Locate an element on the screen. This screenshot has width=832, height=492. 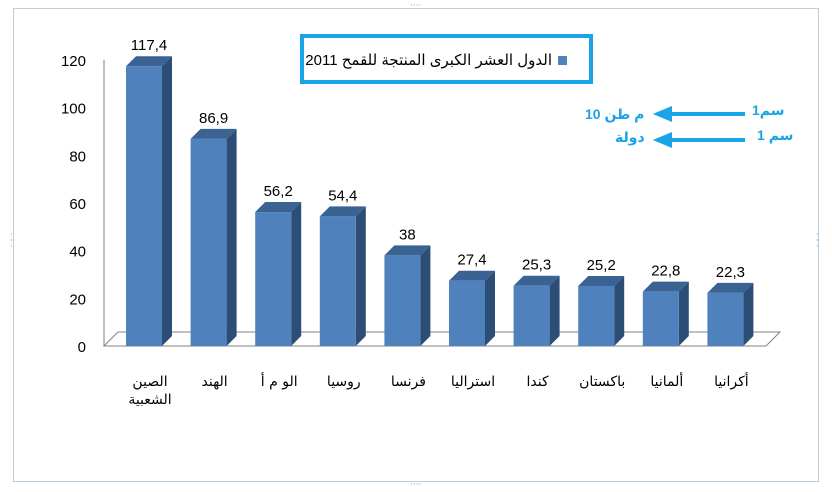
x-tick-label: روسيا is located at coordinates (344, 382).